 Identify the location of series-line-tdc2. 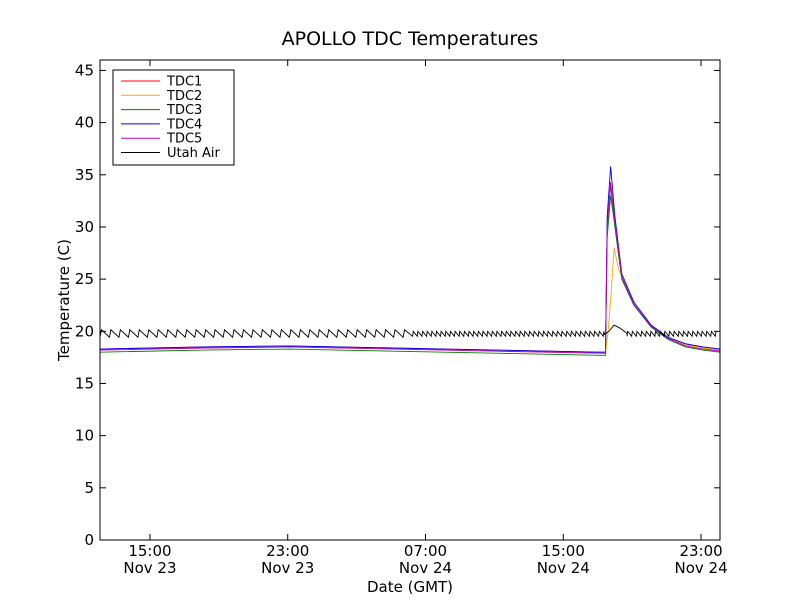
(410, 300).